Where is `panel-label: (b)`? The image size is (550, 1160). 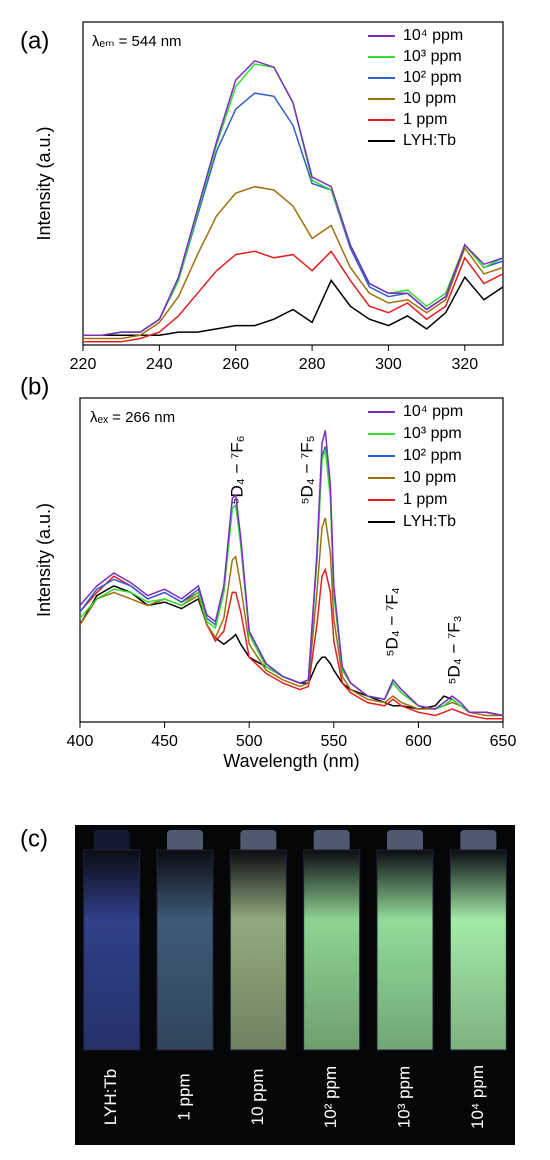
panel-label: (b) is located at coordinates (34, 386).